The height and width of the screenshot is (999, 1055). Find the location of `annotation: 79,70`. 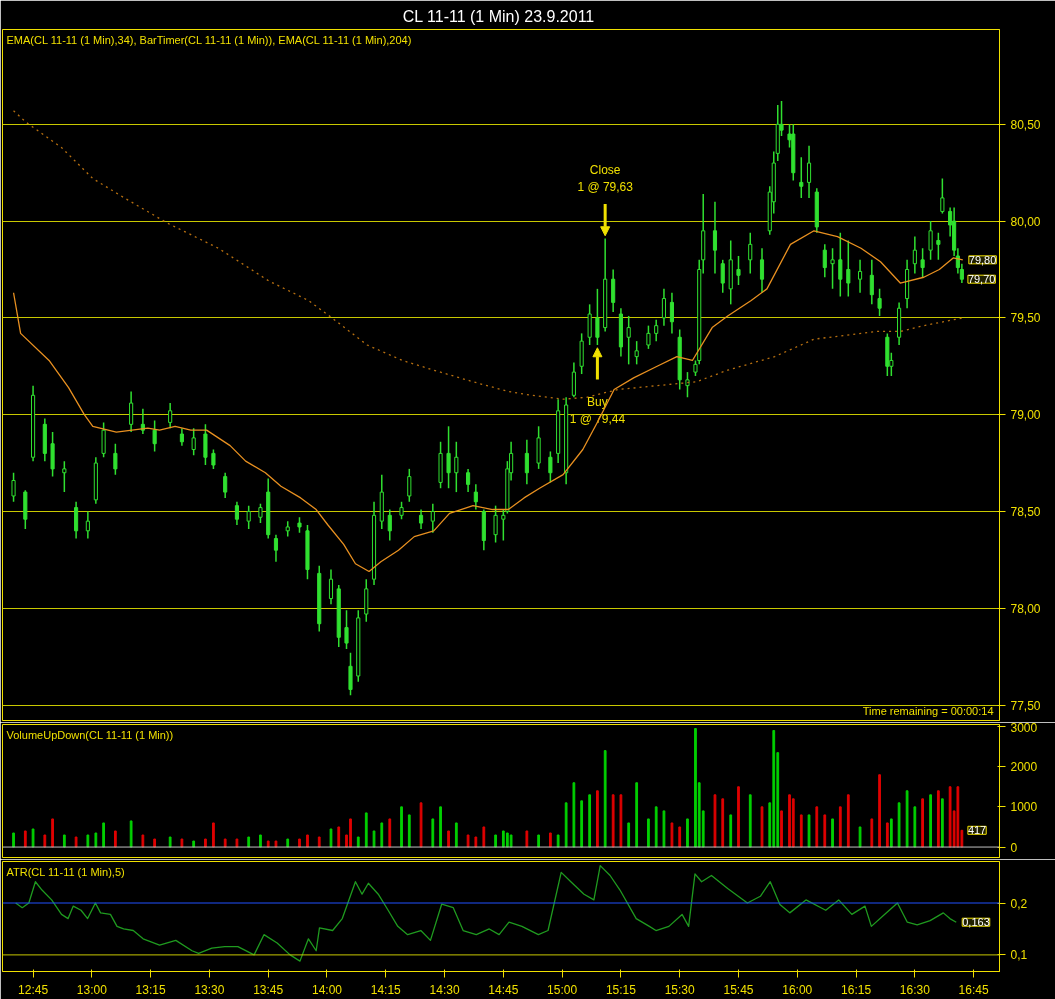

annotation: 79,70 is located at coordinates (981, 279).